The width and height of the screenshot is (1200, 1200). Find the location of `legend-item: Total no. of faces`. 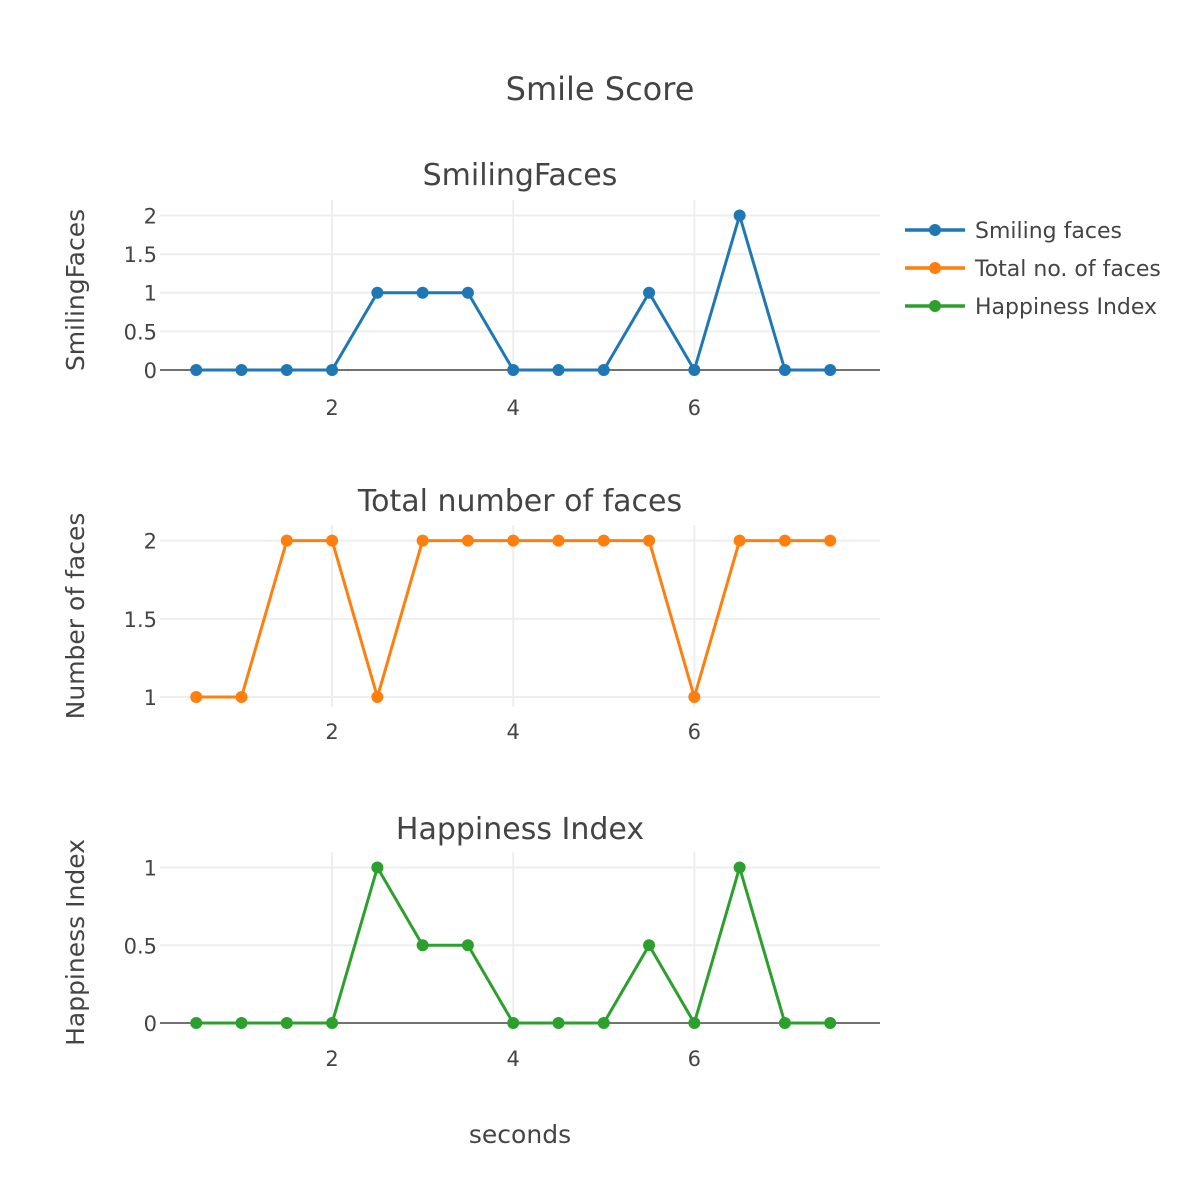

legend-item: Total no. of faces is located at coordinates (1033, 269).